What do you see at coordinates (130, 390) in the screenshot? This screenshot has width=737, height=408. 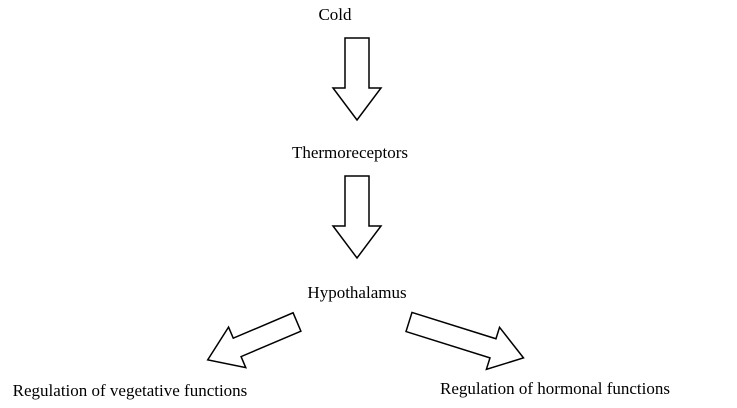 I see `node-label: Regulation of vegetative functions` at bounding box center [130, 390].